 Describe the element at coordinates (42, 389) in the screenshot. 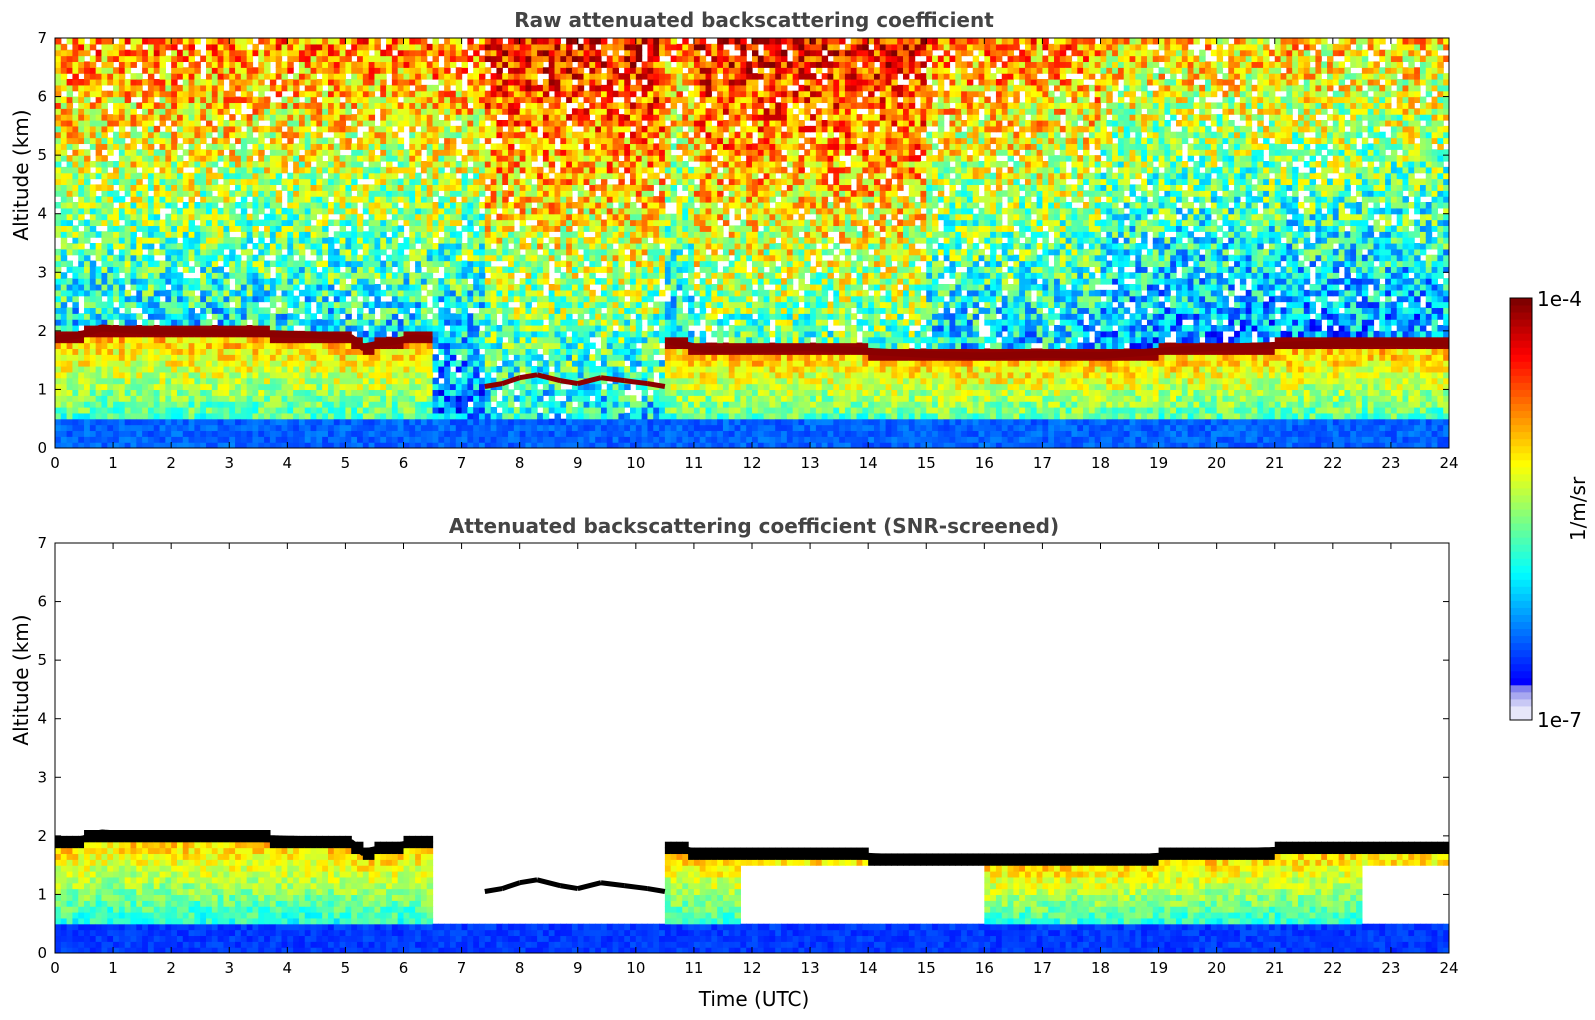

I see `y-tick-label: 1` at that location.